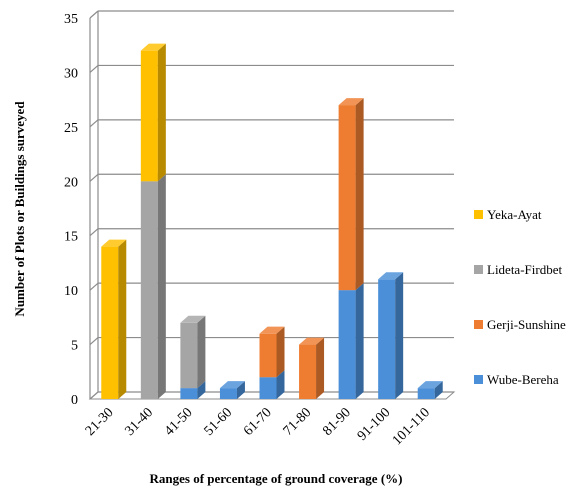  What do you see at coordinates (258, 422) in the screenshot?
I see `x-tick-label: 61-70` at bounding box center [258, 422].